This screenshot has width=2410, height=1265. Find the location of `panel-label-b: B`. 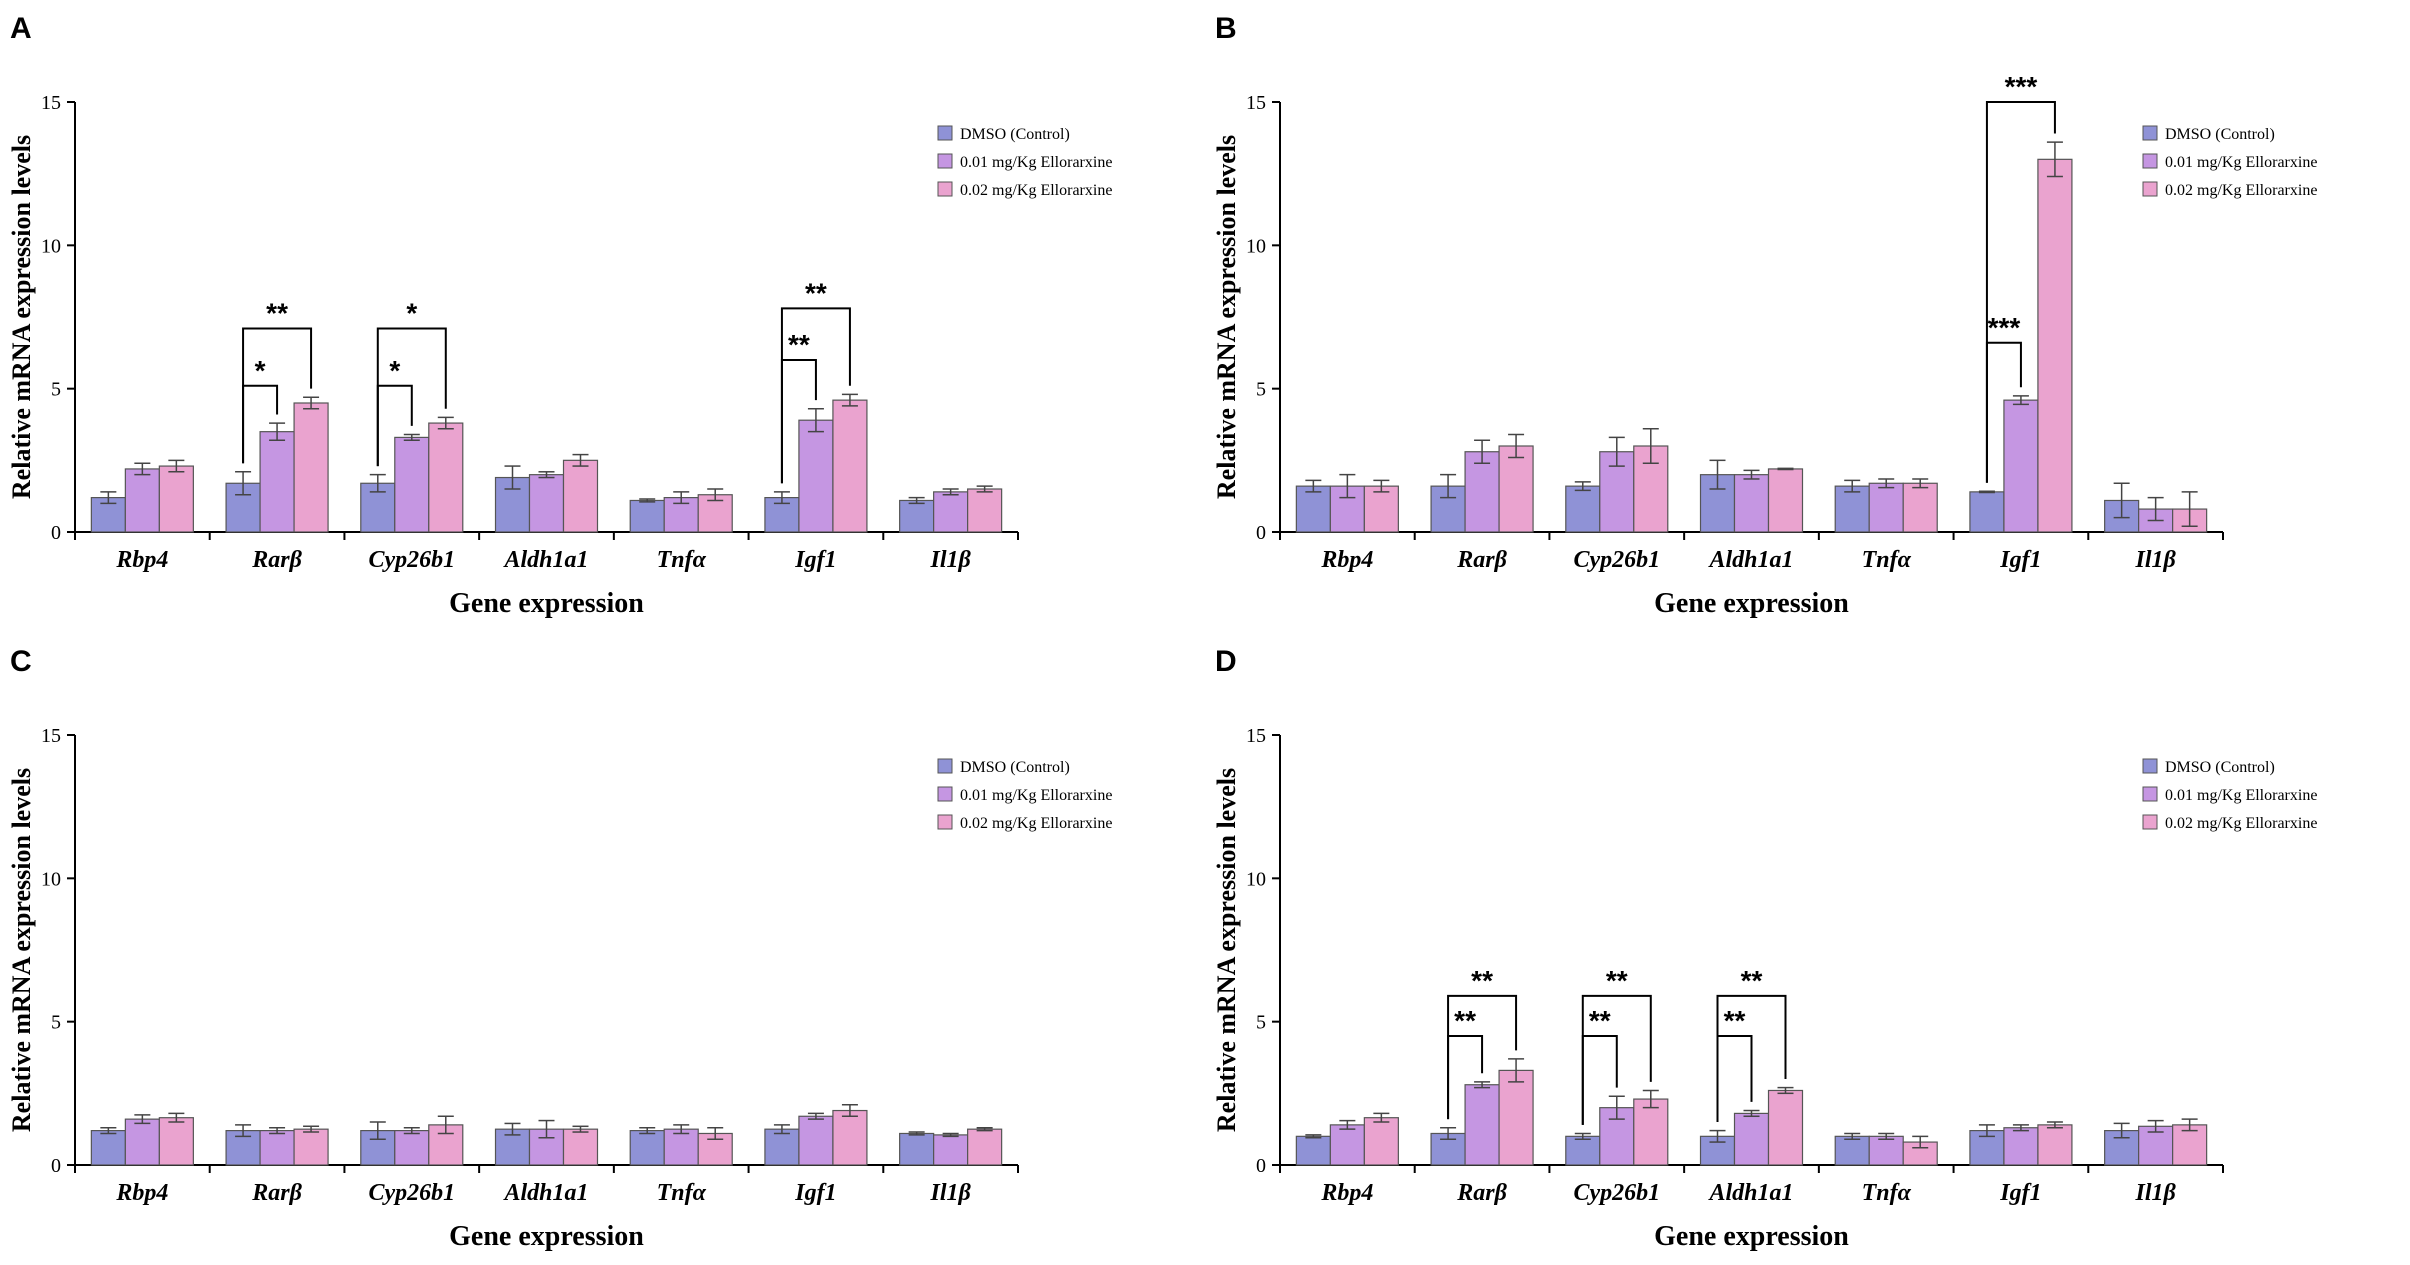

panel-label-b: B is located at coordinates (1226, 28).